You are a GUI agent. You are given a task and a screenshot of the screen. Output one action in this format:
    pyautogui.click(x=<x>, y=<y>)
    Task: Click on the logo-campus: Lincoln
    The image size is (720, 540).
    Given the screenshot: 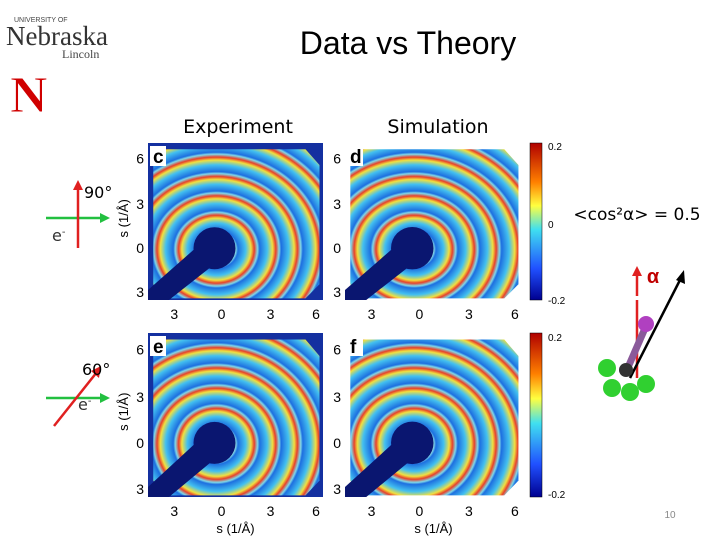 What is the action you would take?
    pyautogui.click(x=80, y=54)
    